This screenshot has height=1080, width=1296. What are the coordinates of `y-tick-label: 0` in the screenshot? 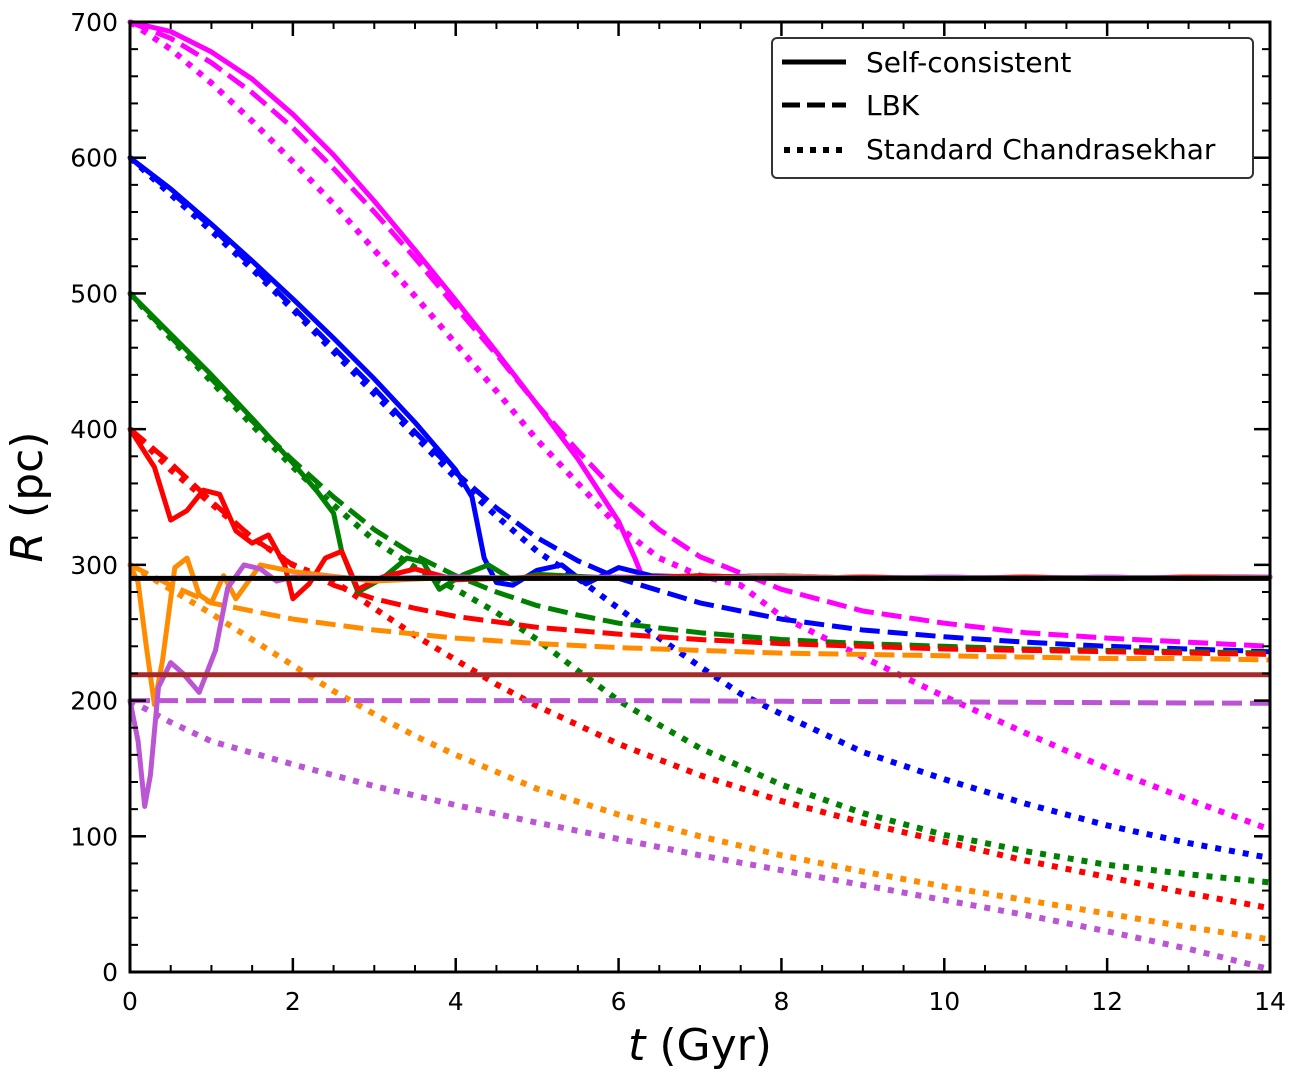 It's located at (110, 972).